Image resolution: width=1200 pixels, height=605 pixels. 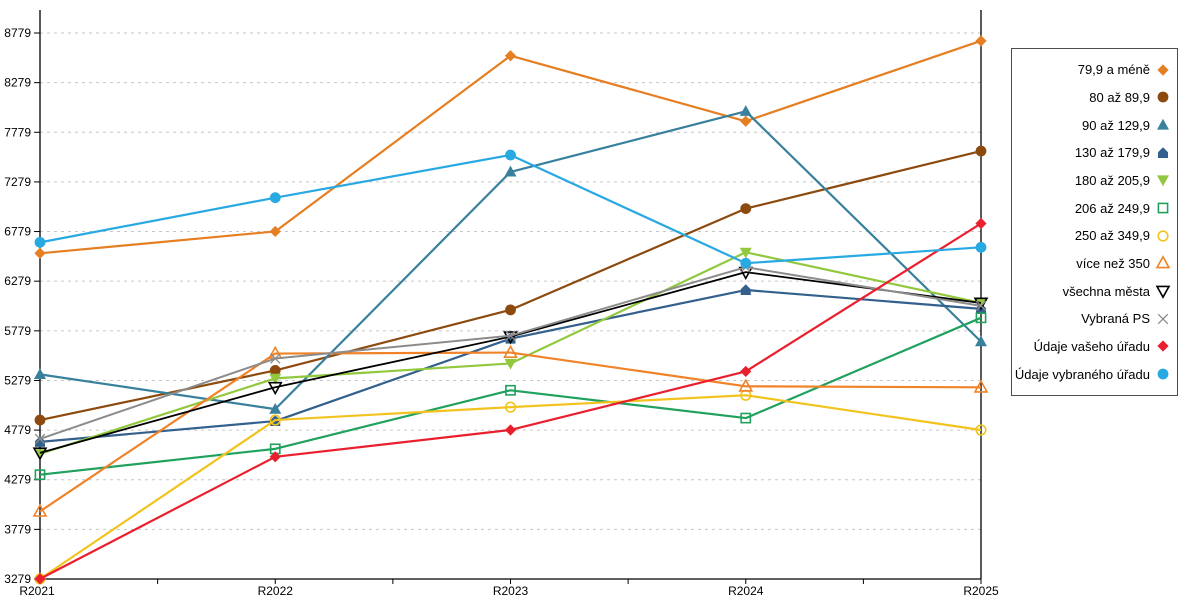 What do you see at coordinates (17, 33) in the screenshot?
I see `y-tick-label: 8779` at bounding box center [17, 33].